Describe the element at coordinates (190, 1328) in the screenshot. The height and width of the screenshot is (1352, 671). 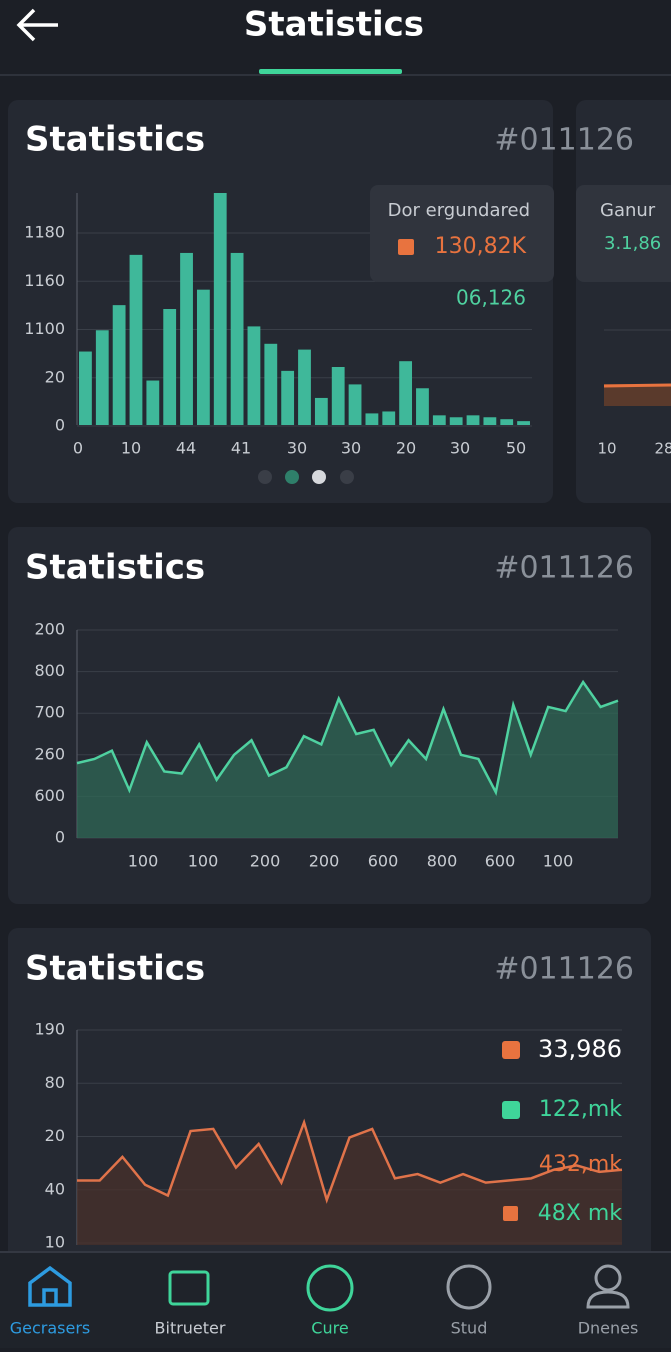
I see `nav-label: Bitrueter` at that location.